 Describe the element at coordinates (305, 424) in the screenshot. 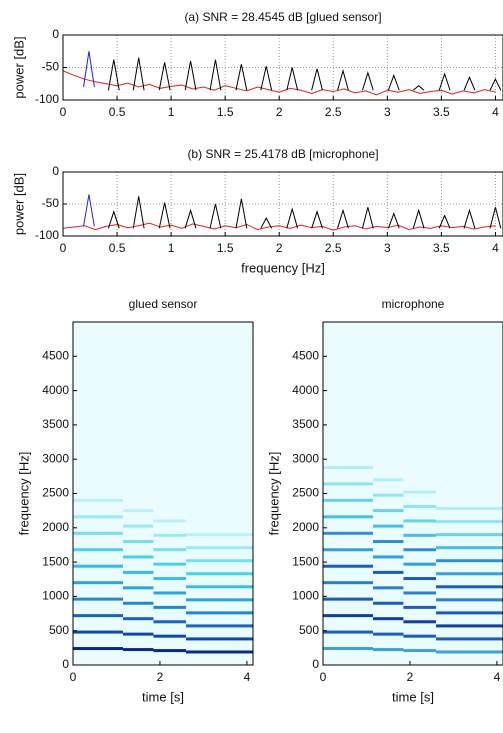

I see `y-tick-label: 3500` at that location.